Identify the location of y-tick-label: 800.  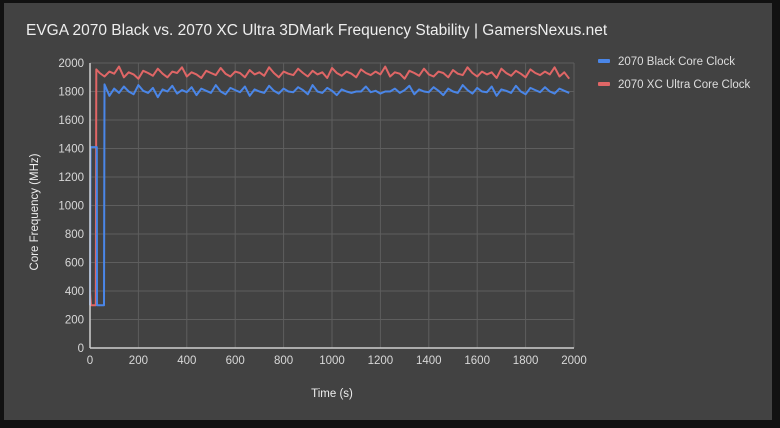
(74, 235).